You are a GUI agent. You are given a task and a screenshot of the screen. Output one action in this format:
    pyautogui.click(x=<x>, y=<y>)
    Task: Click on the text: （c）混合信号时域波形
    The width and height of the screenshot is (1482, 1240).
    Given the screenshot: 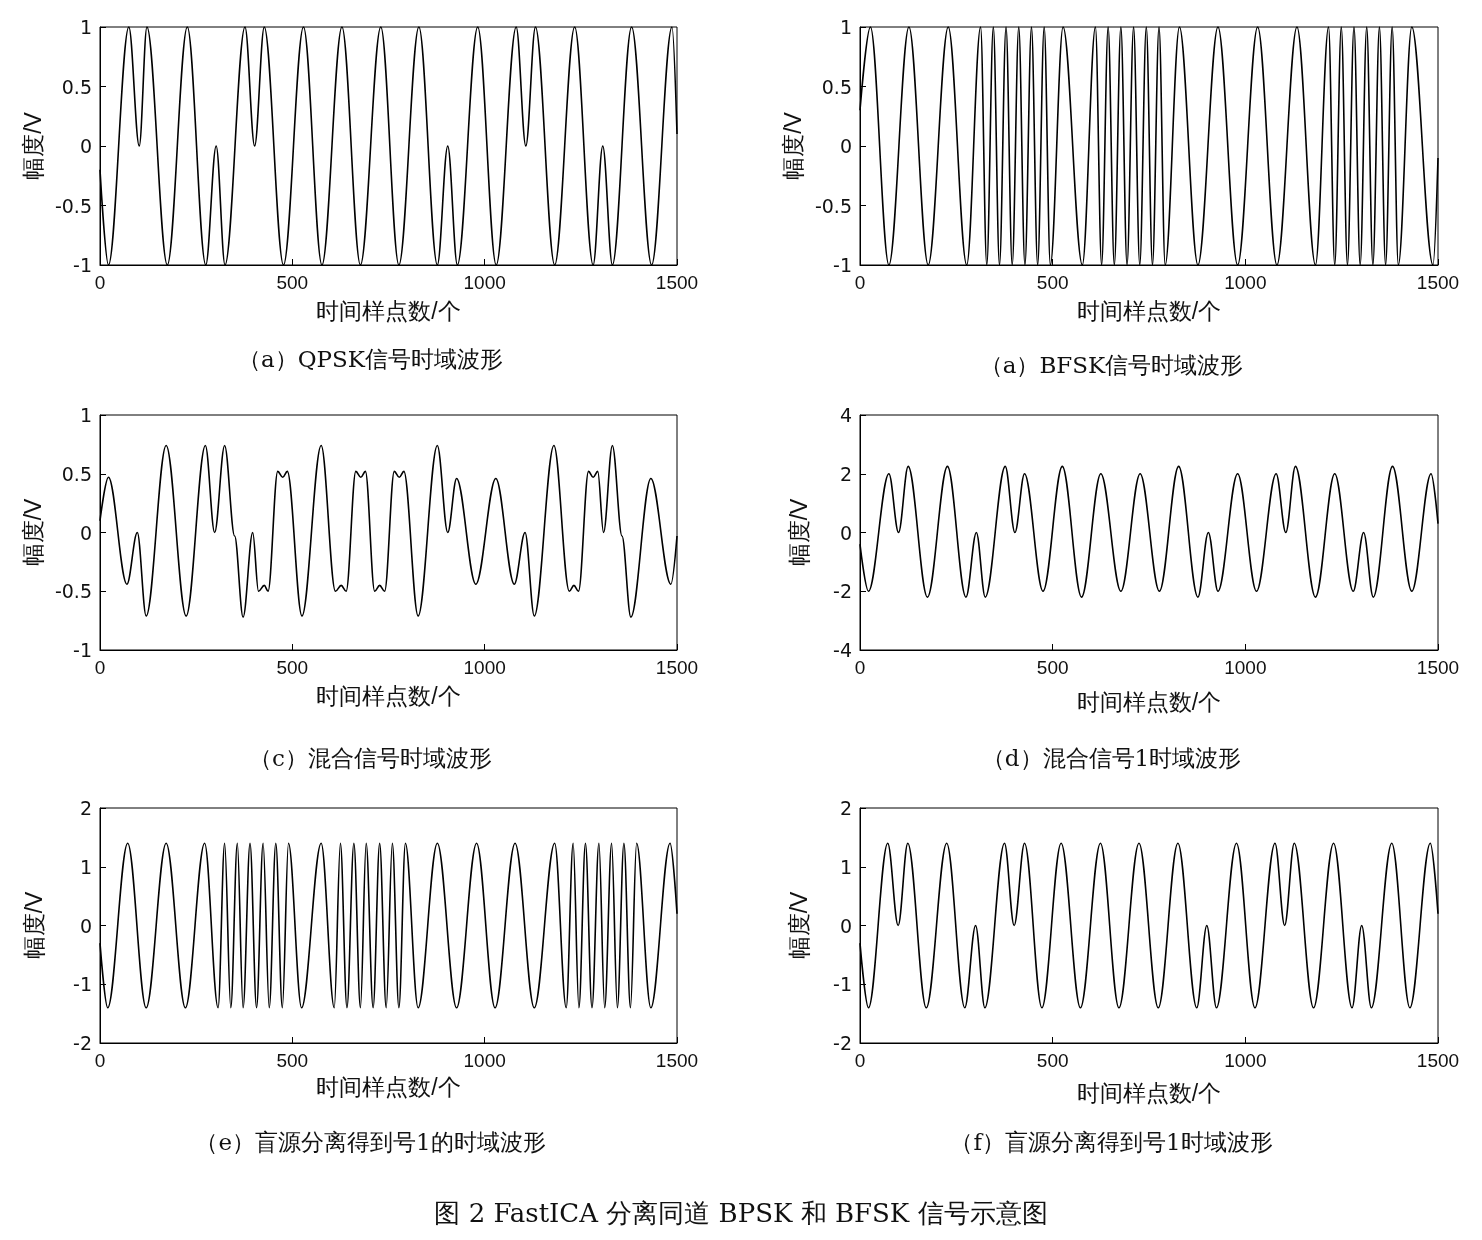 What is the action you would take?
    pyautogui.click(x=370, y=757)
    